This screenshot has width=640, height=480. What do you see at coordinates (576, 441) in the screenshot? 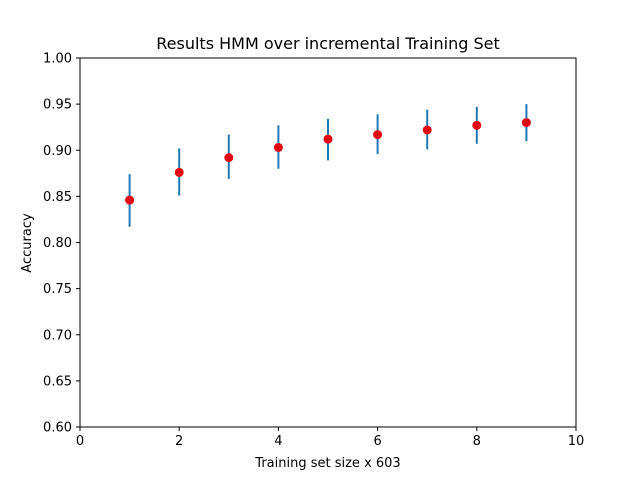
I see `x-tick-label: 10` at bounding box center [576, 441].